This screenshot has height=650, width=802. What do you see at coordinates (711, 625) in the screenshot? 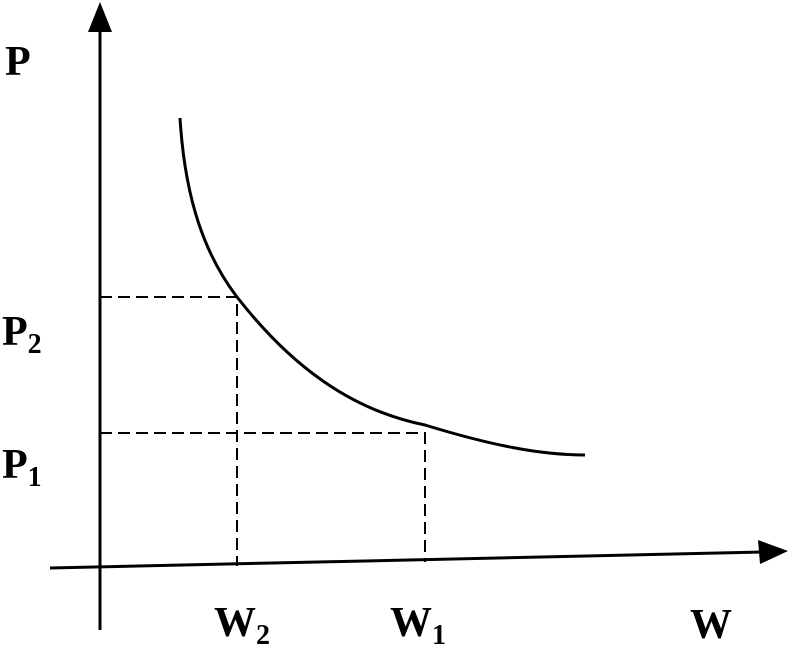
I see `x-axis-label: W` at bounding box center [711, 625].